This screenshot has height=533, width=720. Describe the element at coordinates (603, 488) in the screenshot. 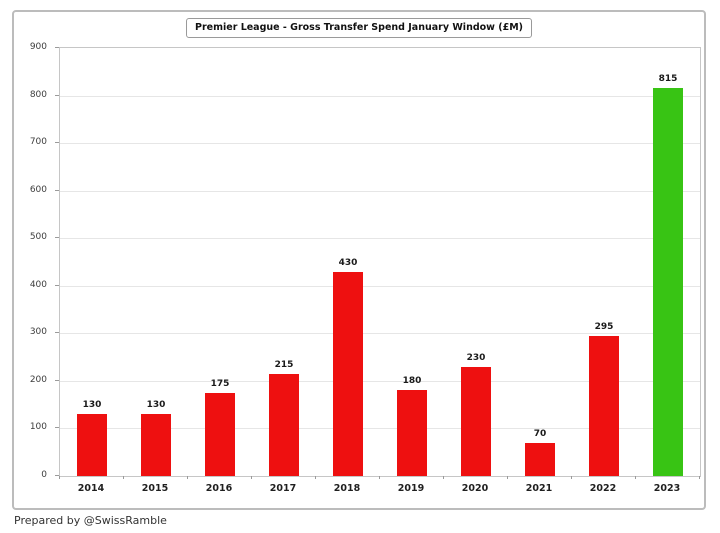

I see `x-axis-label: 2022` at that location.